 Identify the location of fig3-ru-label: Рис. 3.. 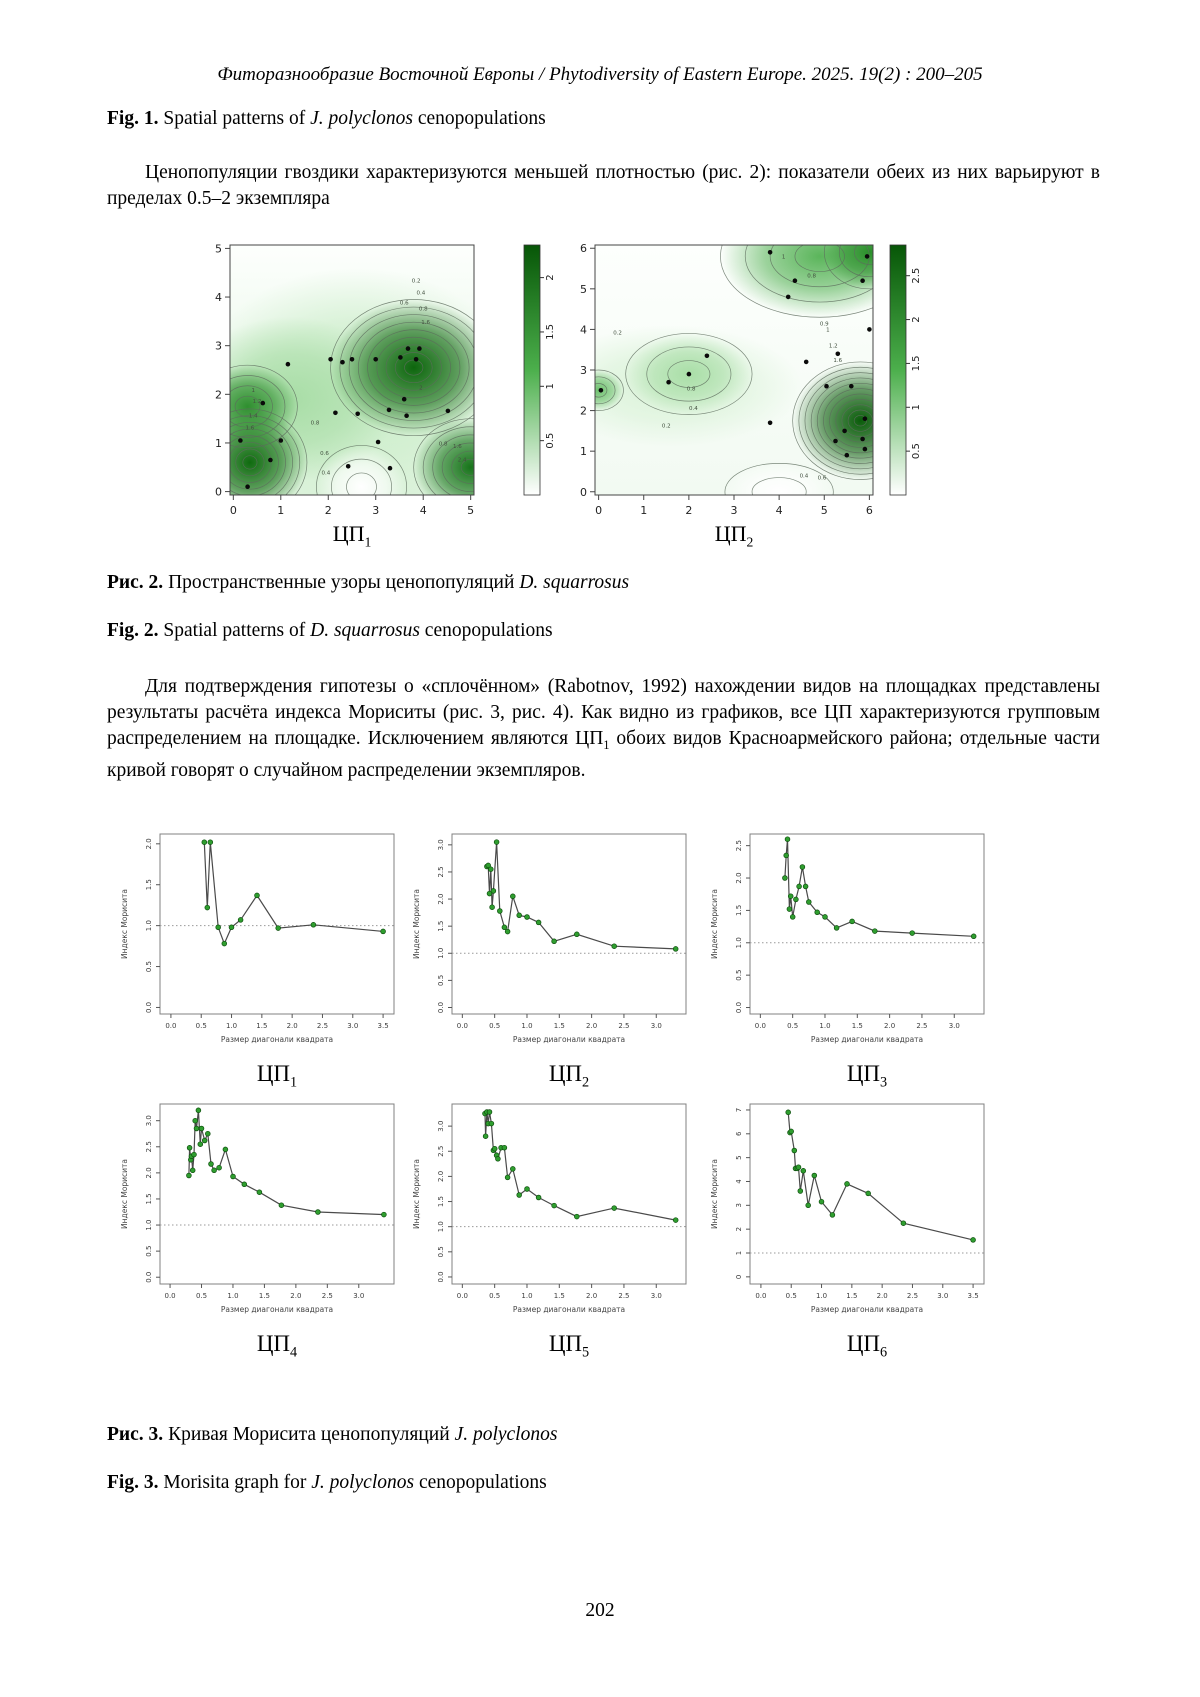
(135, 1434).